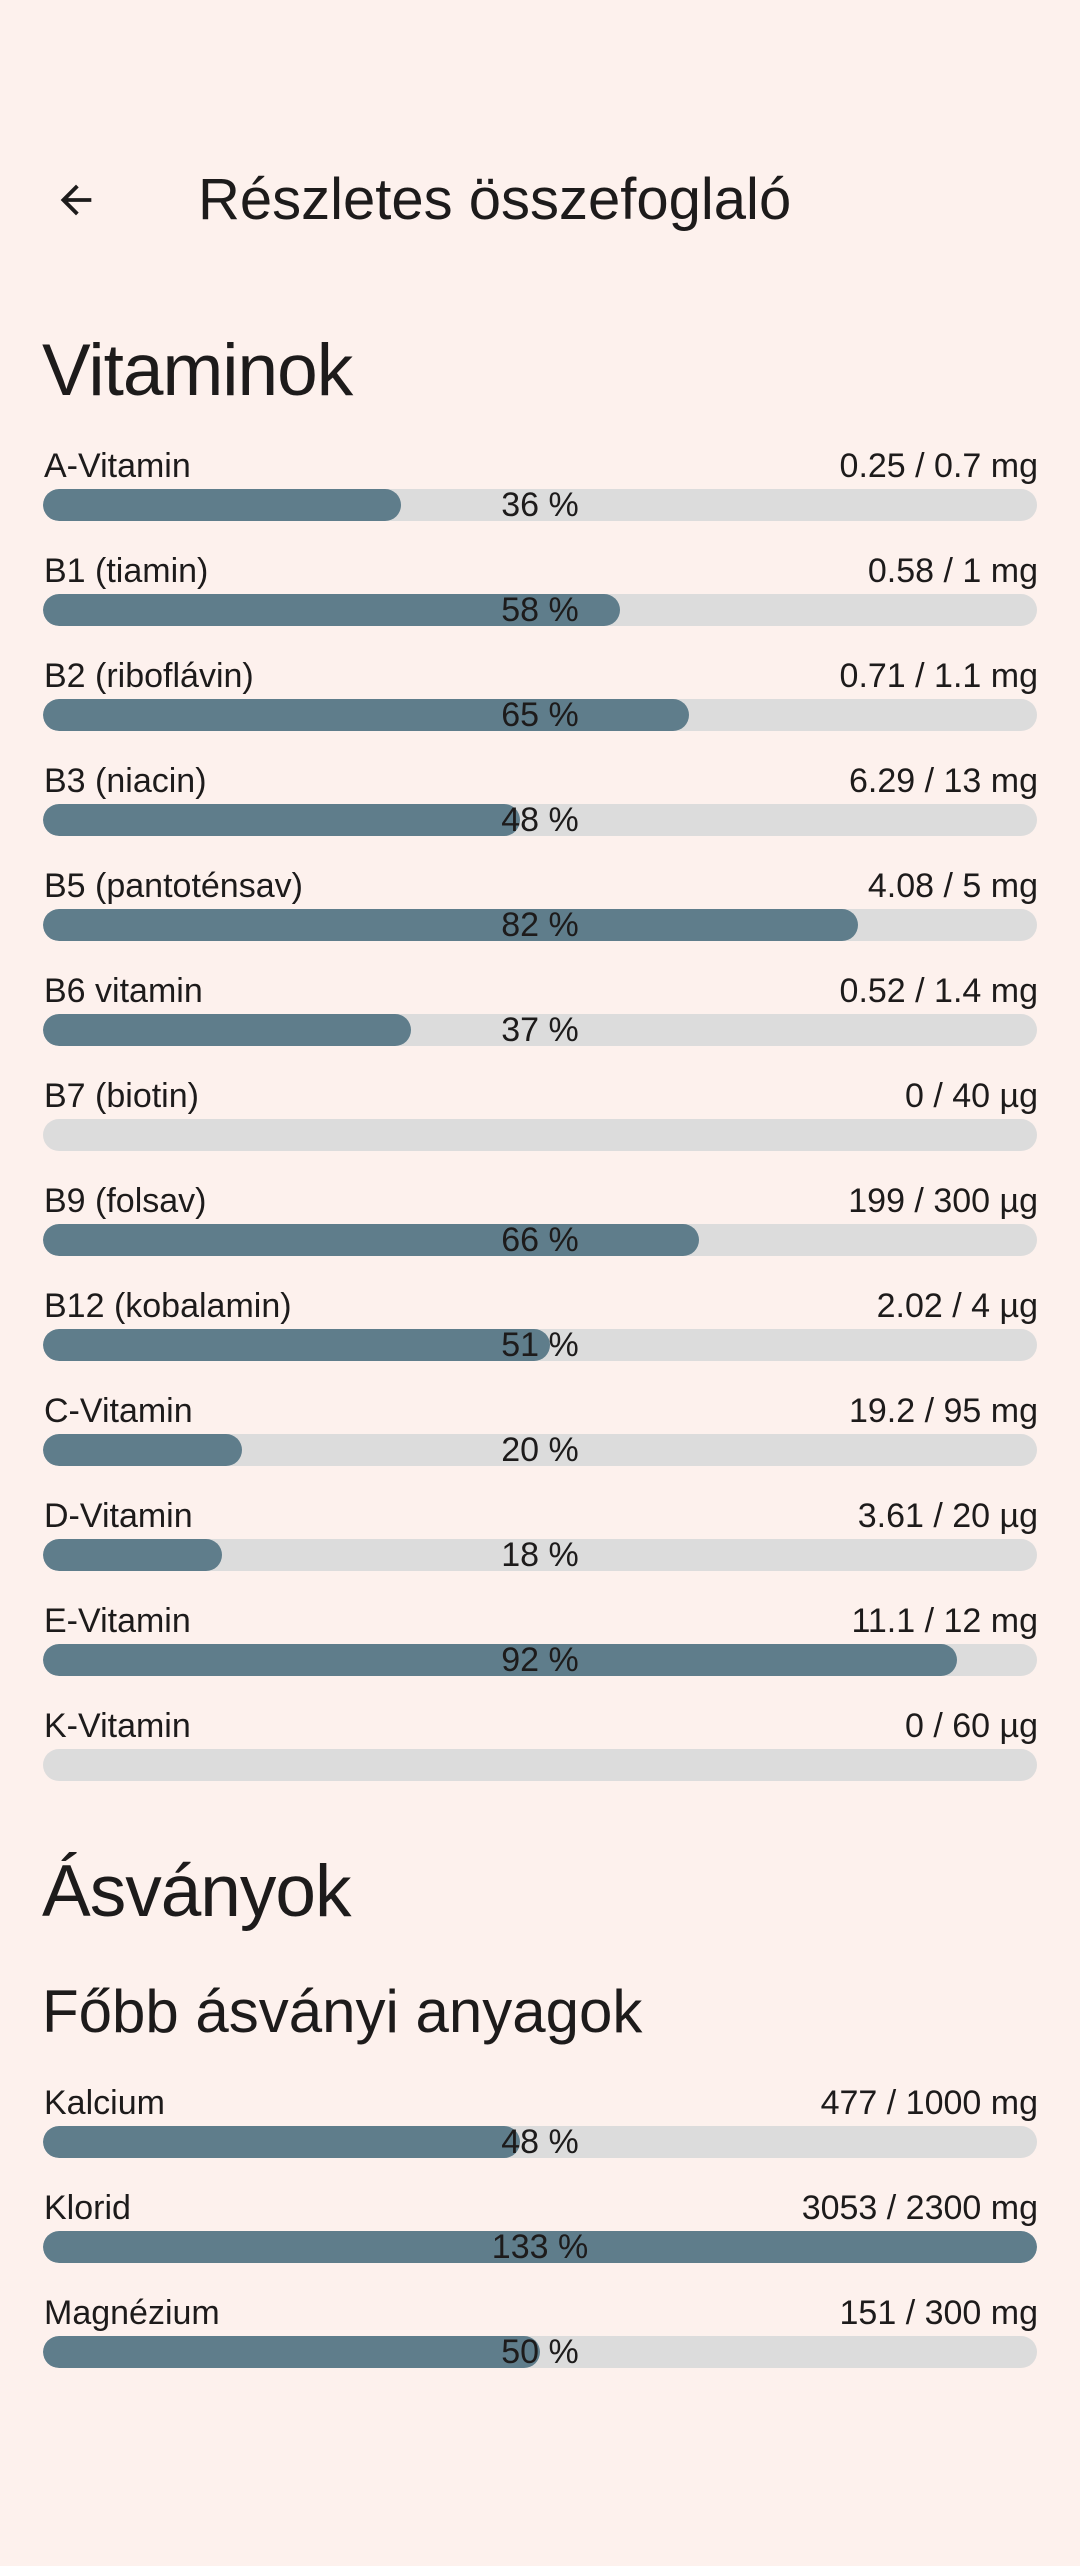  Describe the element at coordinates (197, 1891) in the screenshot. I see `section-title-minerals: Ásványok` at that location.